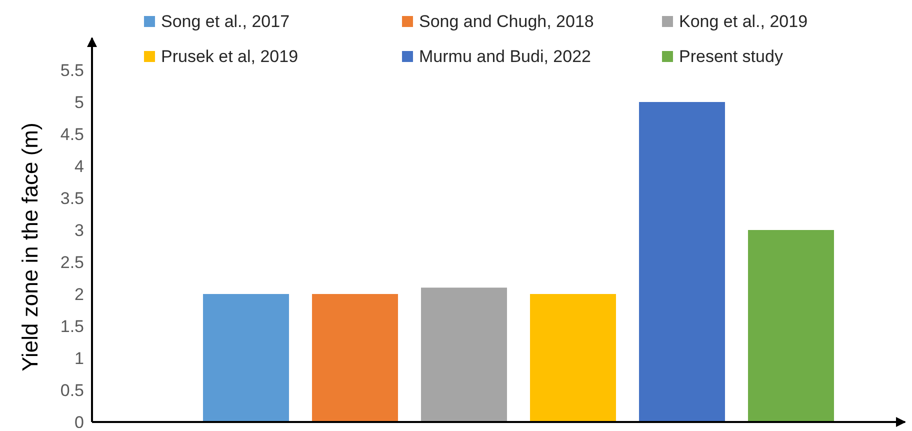 The height and width of the screenshot is (431, 912). What do you see at coordinates (79, 102) in the screenshot?
I see `y-tick-label: 5` at bounding box center [79, 102].